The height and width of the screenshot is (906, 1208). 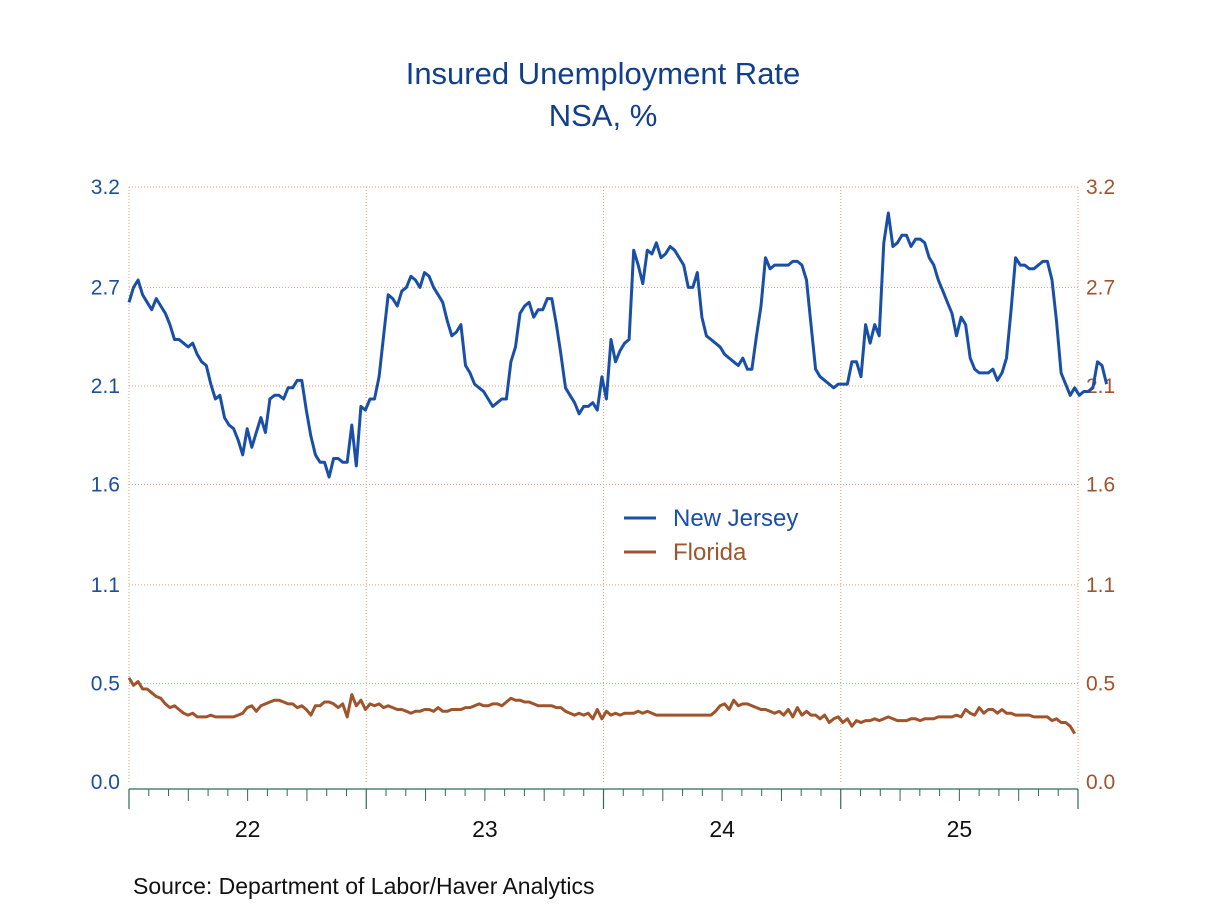 I want to click on y-tick-label-right: 1.6, so click(x=1100, y=485).